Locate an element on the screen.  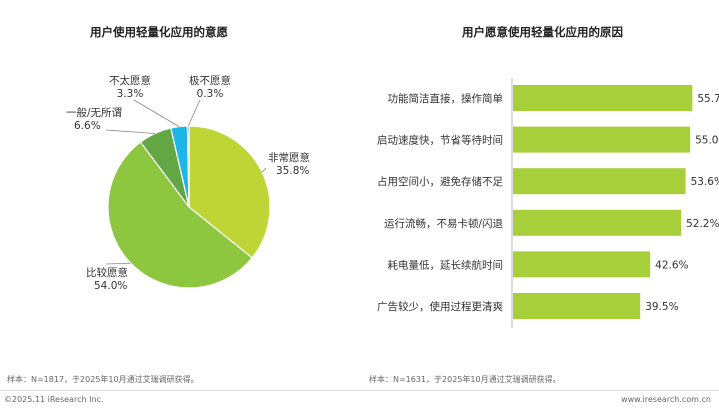
bar-category-label: 耗电量低，延长续航时间 is located at coordinates (446, 264).